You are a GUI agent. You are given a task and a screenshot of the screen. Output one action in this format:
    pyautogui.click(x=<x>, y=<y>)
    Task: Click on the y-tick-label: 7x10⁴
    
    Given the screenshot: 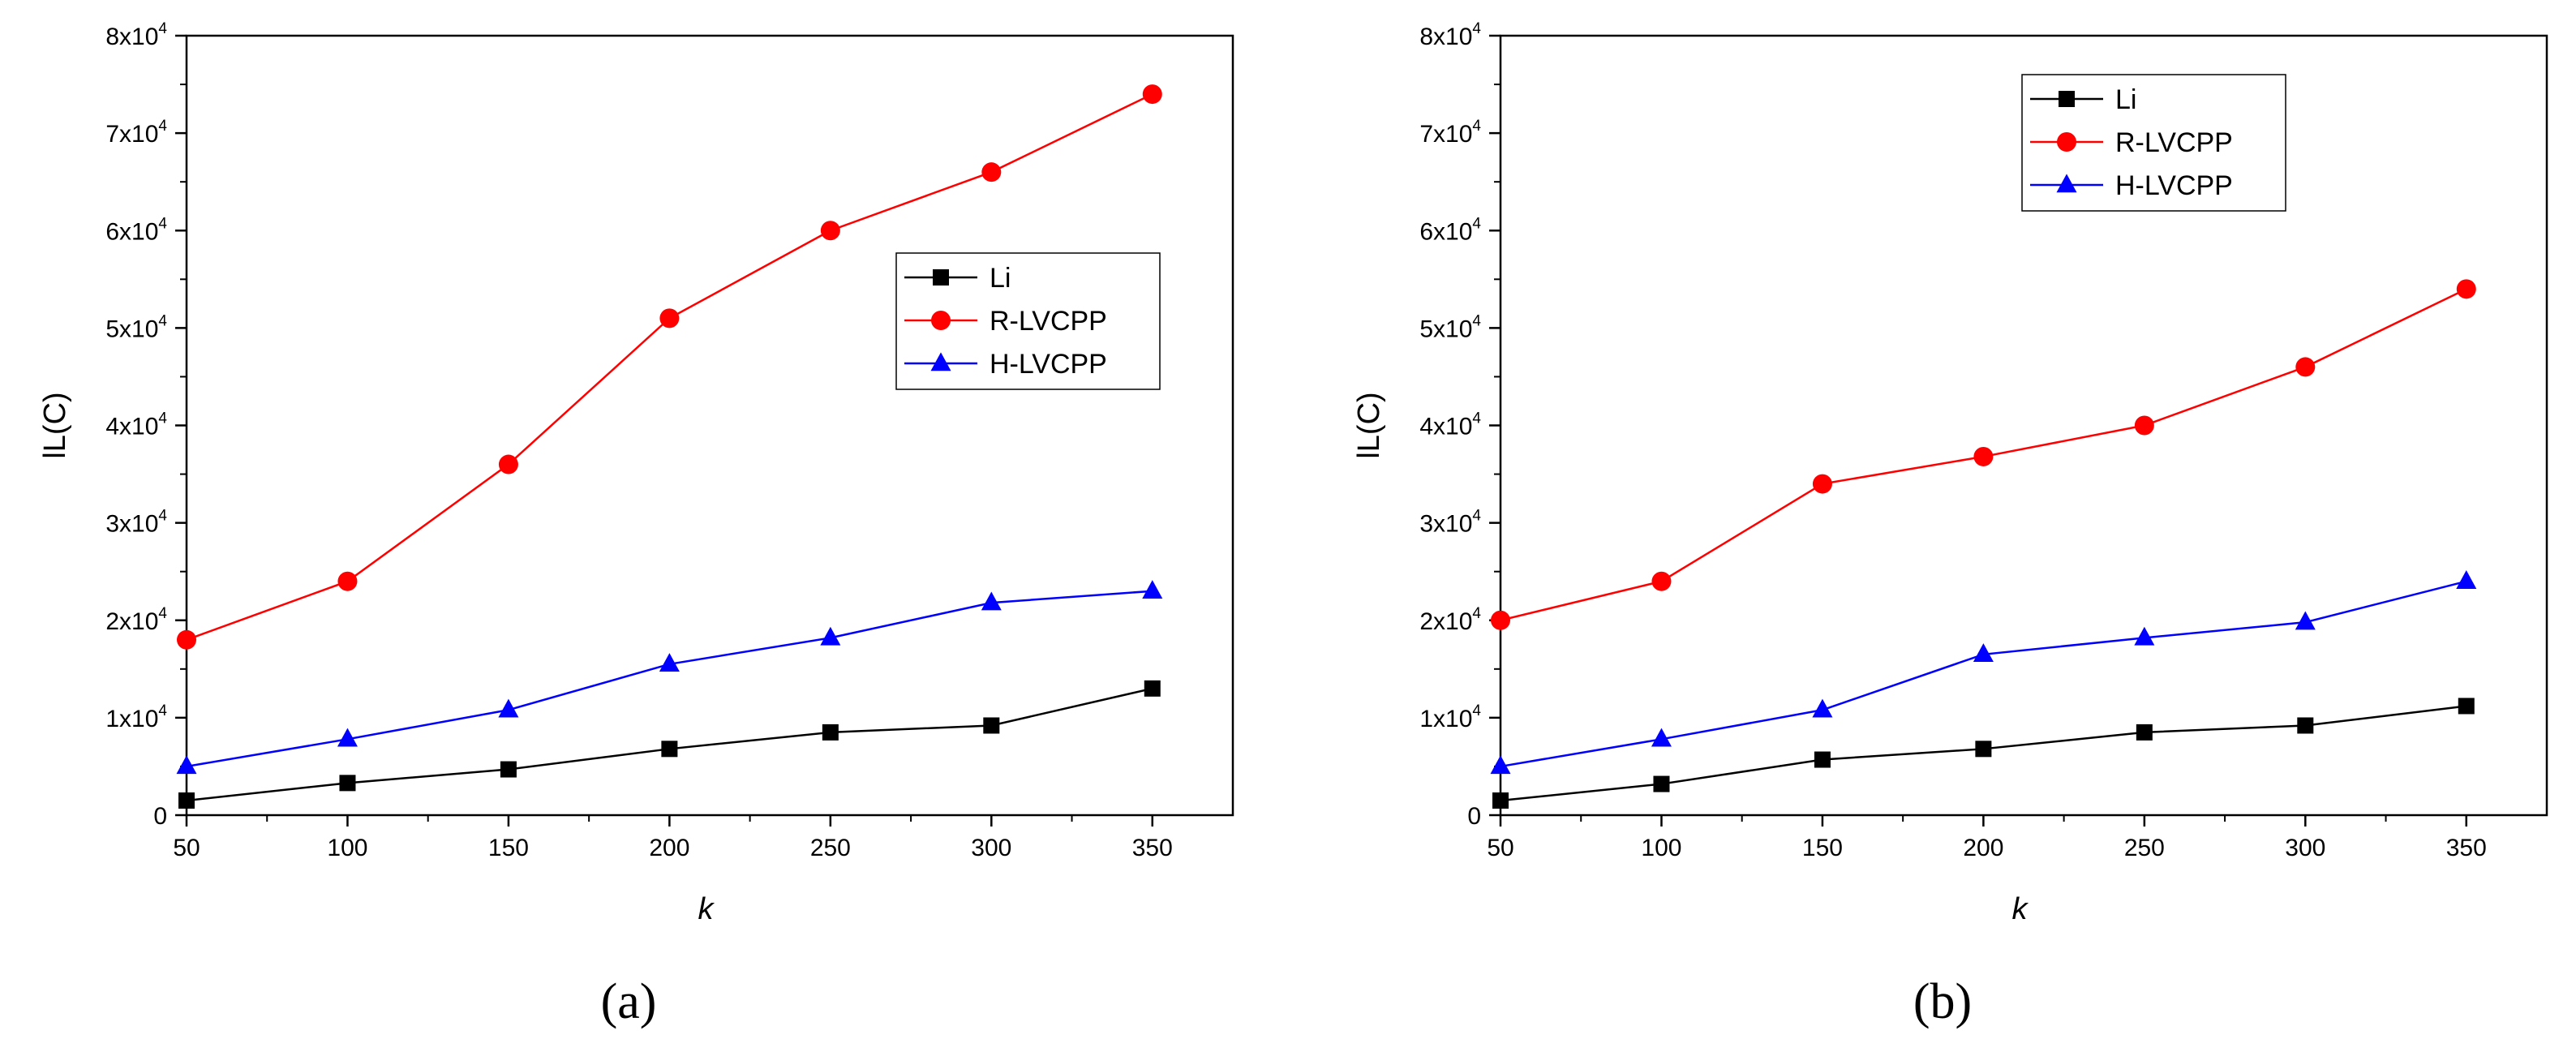 What is the action you would take?
    pyautogui.click(x=136, y=133)
    